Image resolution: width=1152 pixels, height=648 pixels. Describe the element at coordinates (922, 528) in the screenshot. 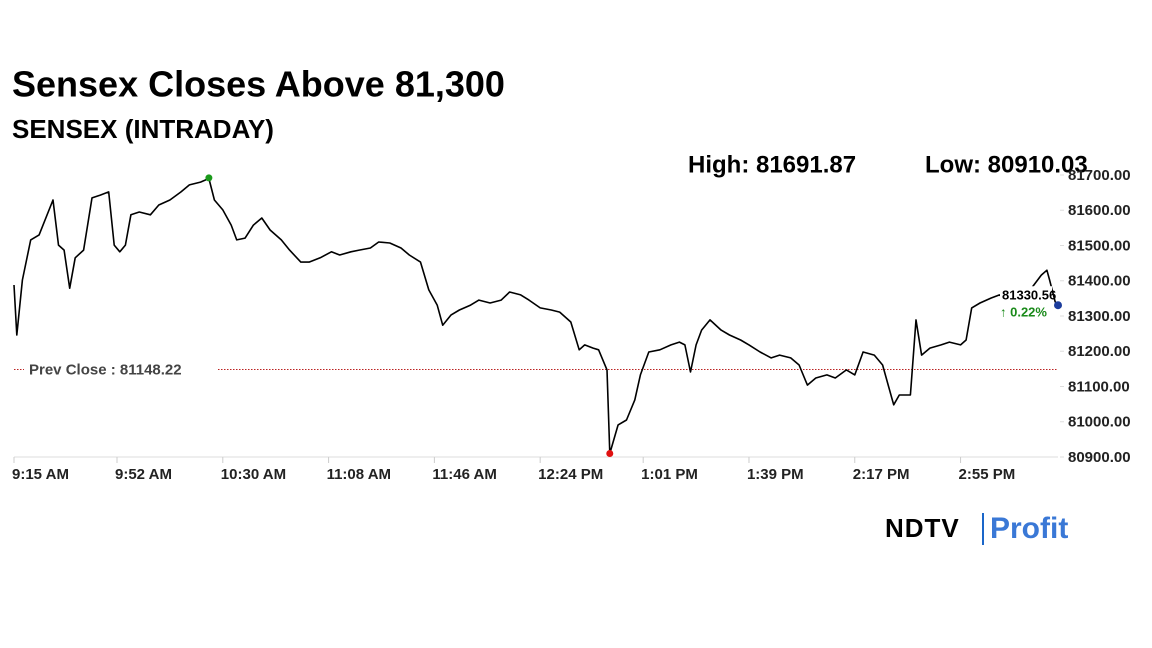

I see `logo-brand: NDTV` at that location.